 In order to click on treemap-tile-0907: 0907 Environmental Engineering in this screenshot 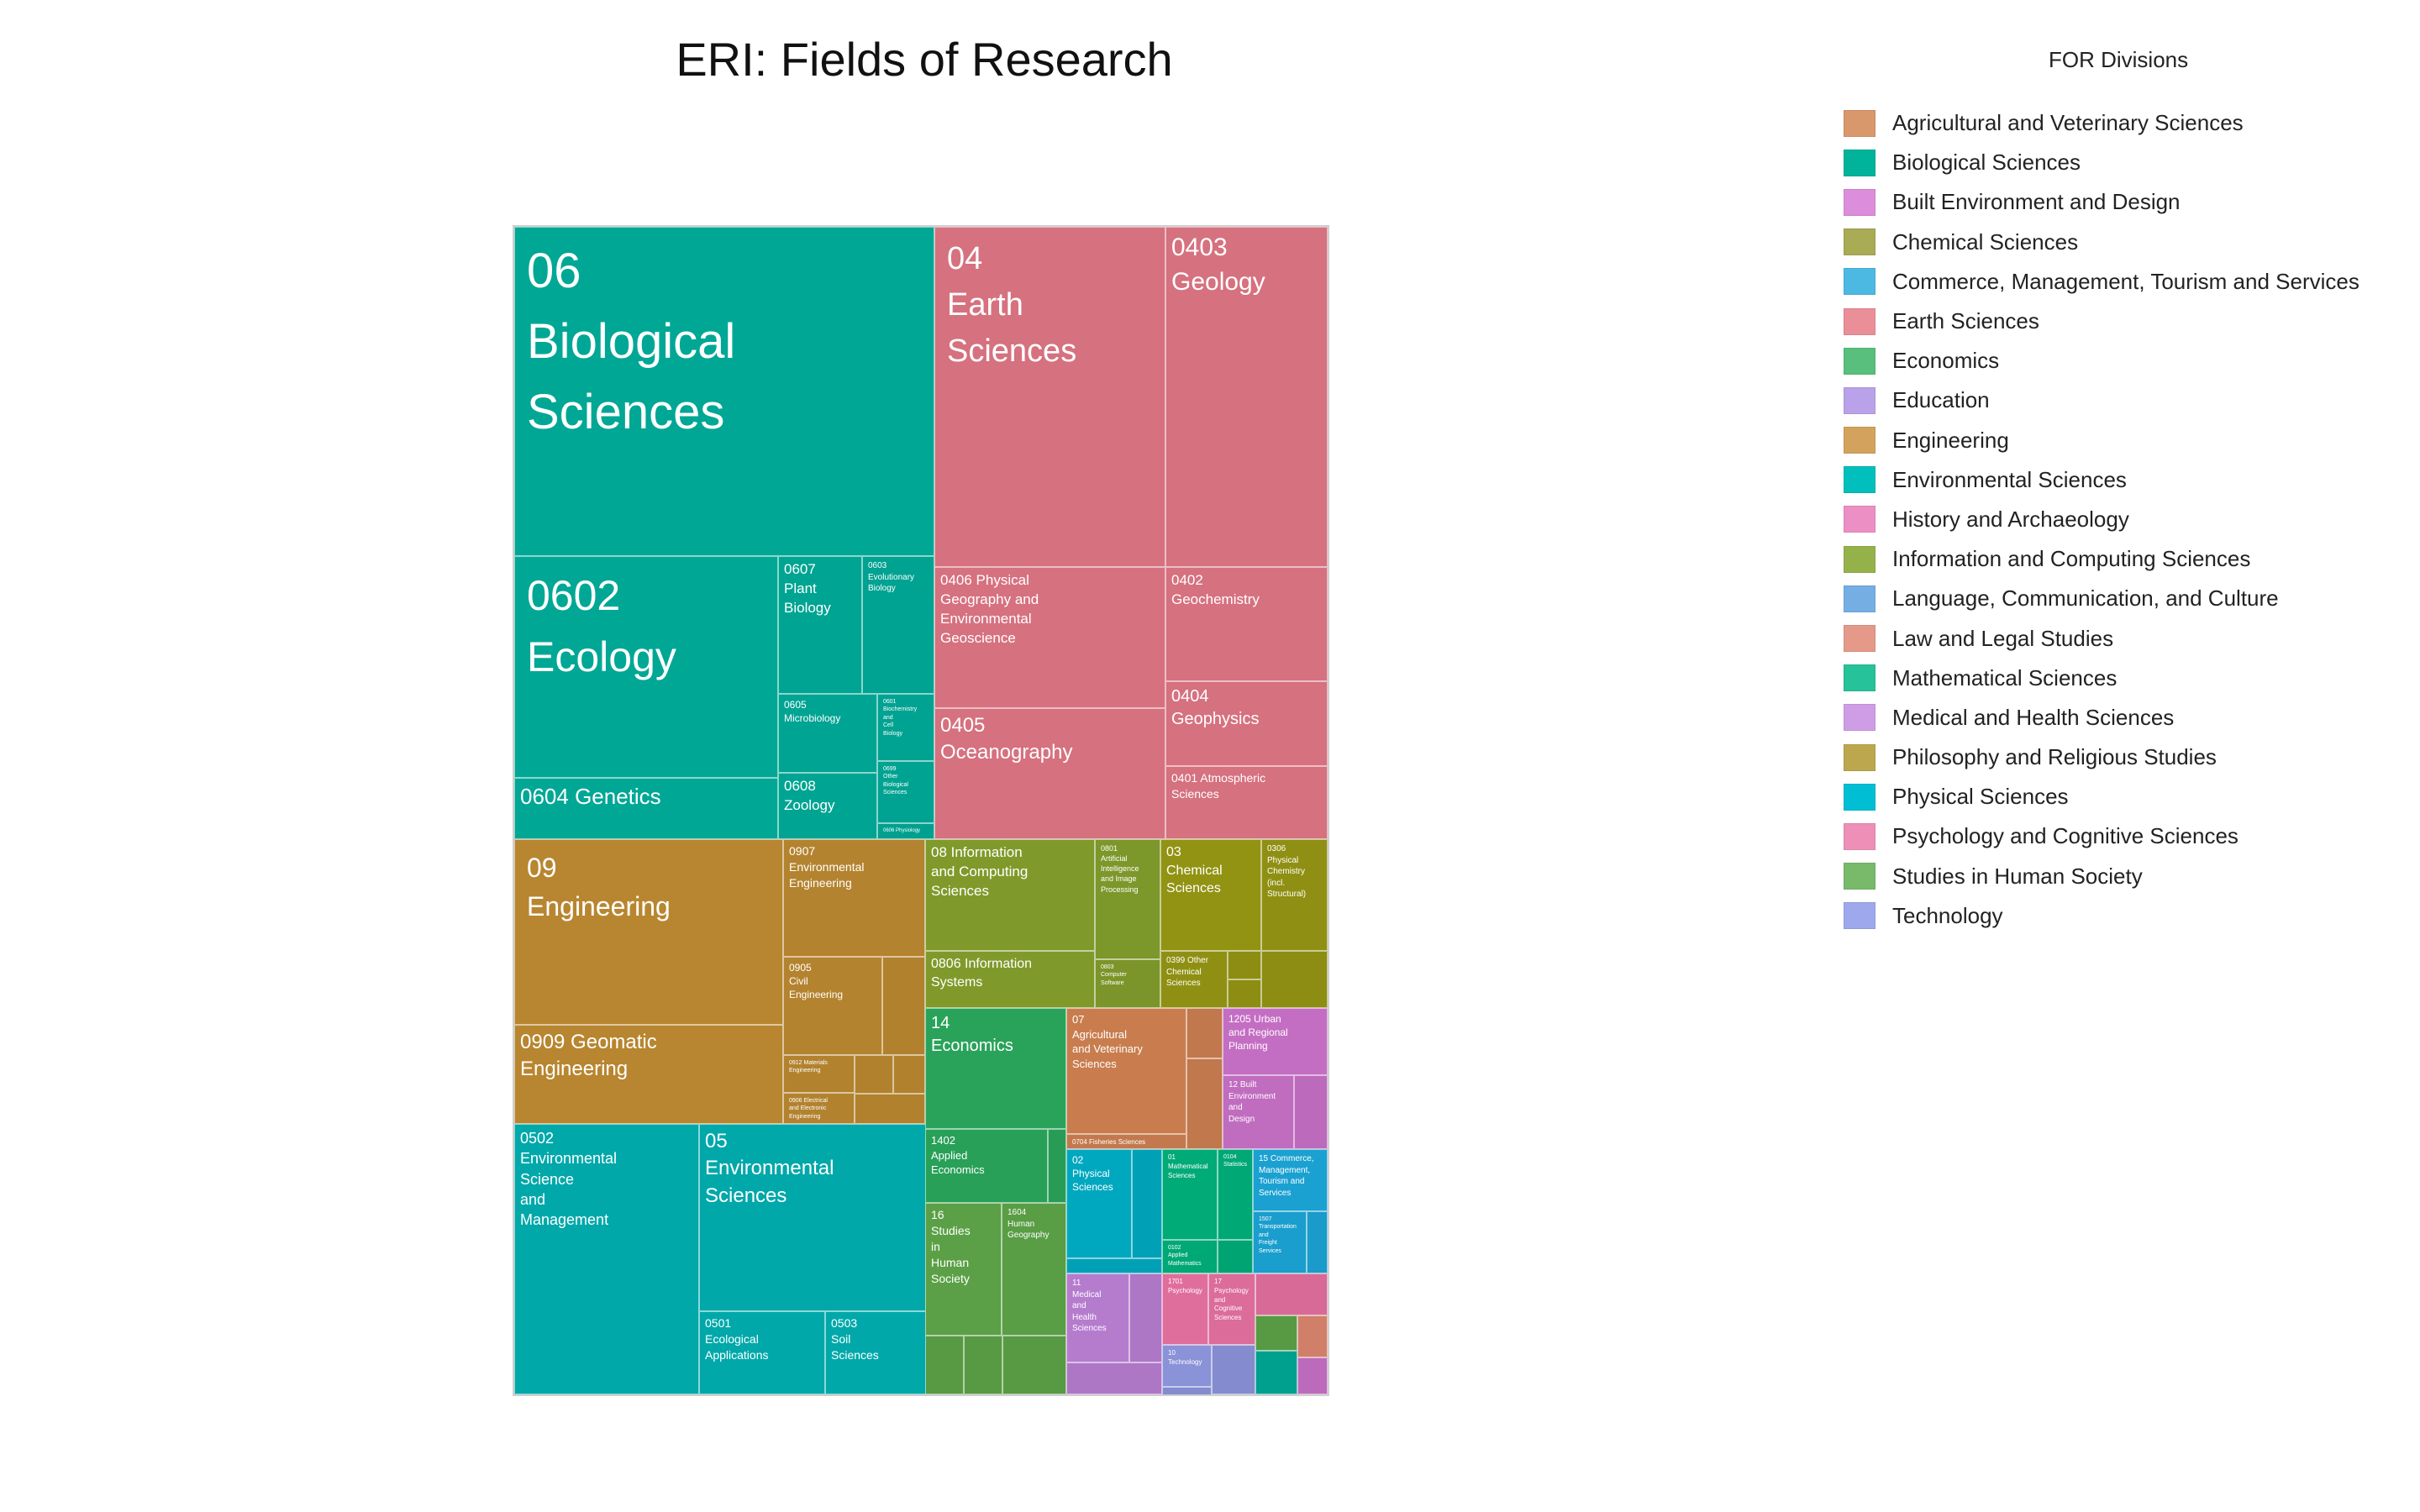, I will do `click(854, 898)`.